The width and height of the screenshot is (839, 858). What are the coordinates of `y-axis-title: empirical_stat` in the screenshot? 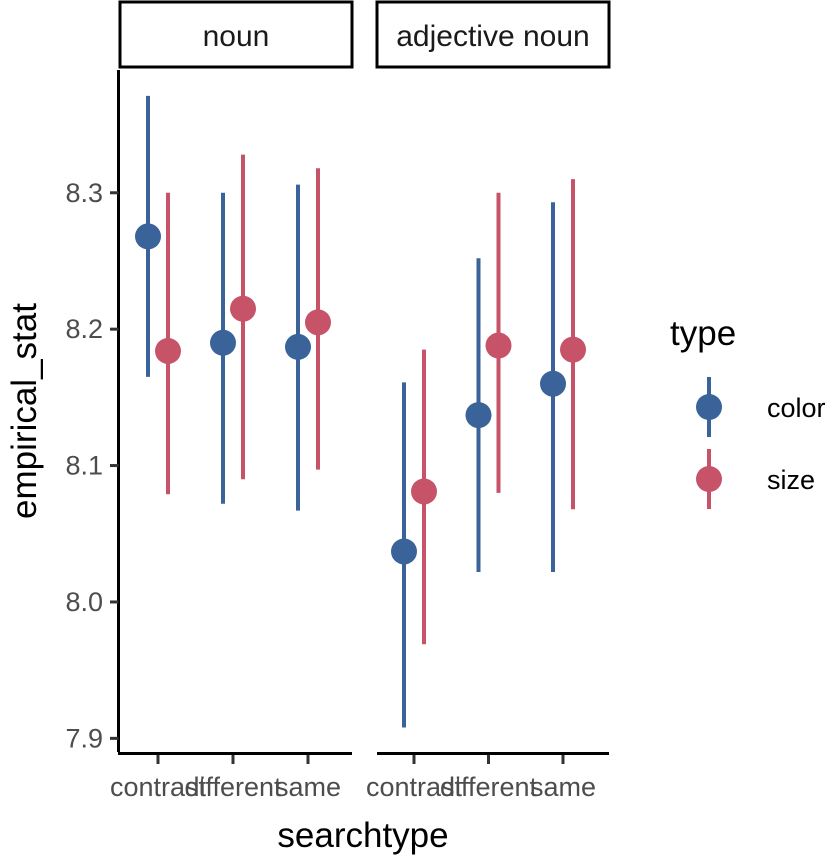 It's located at (24, 411).